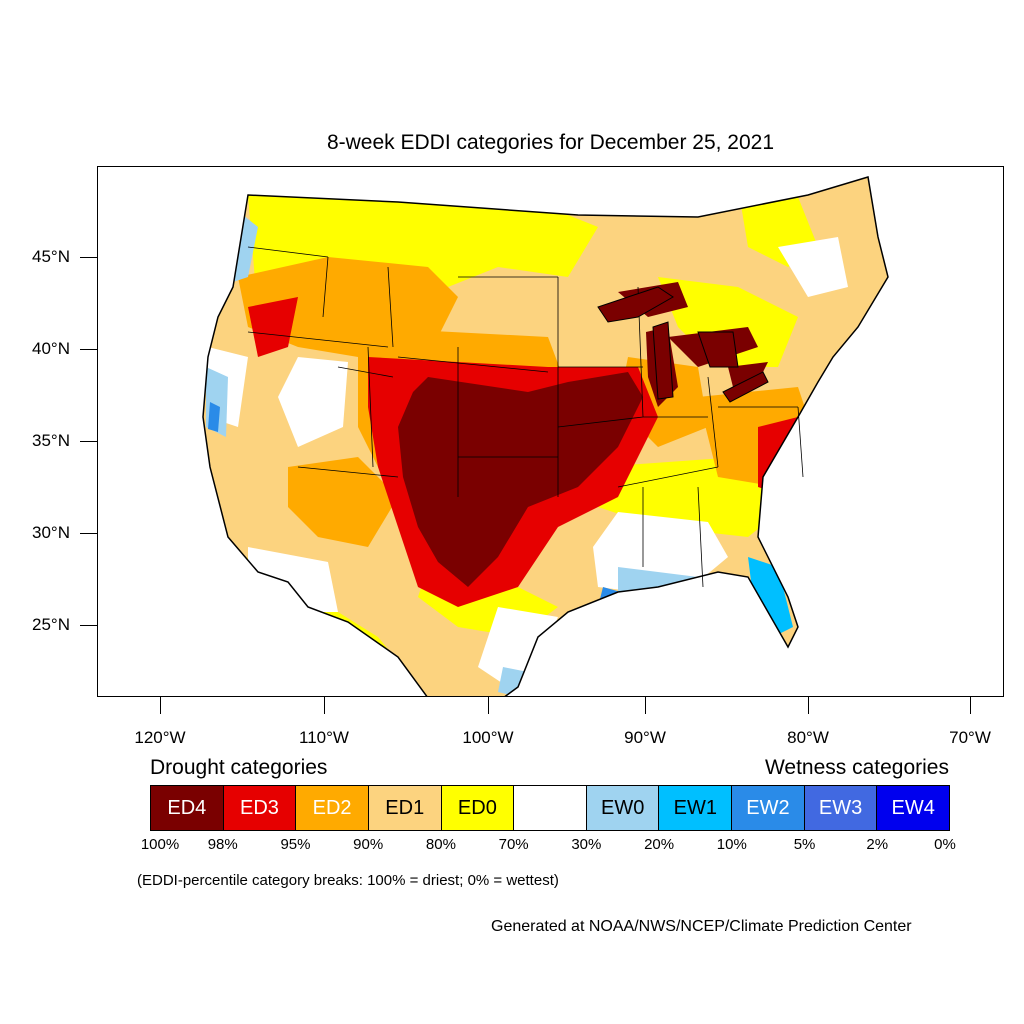  Describe the element at coordinates (51, 624) in the screenshot. I see `lat-label: 25°N` at that location.